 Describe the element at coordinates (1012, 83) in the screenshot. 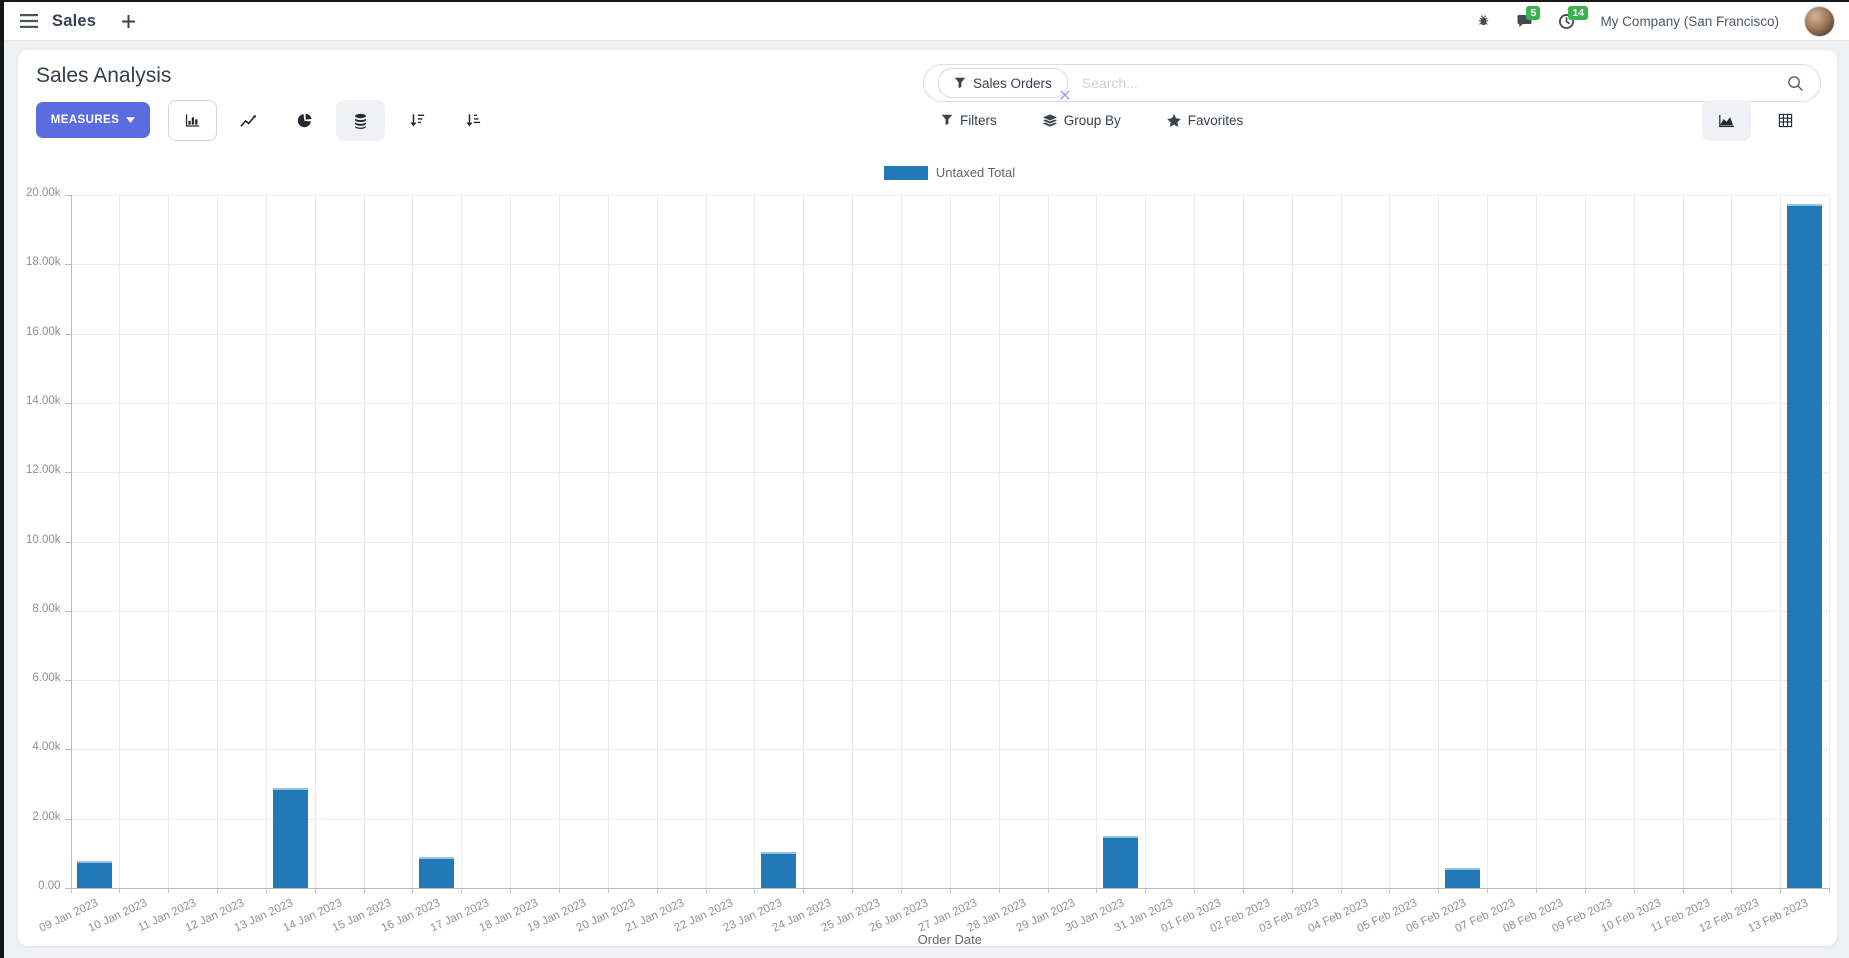

I see `search-facet-label: Sales Orders` at that location.